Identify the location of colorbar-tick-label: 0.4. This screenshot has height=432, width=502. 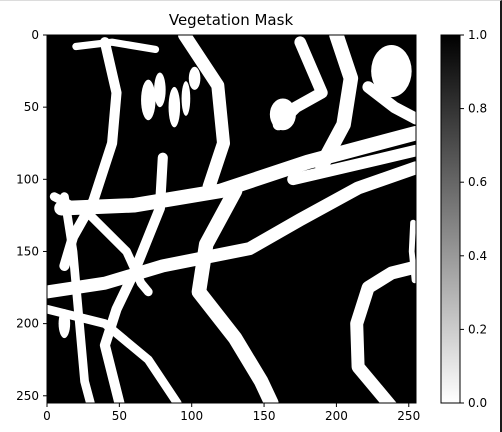
(477, 256).